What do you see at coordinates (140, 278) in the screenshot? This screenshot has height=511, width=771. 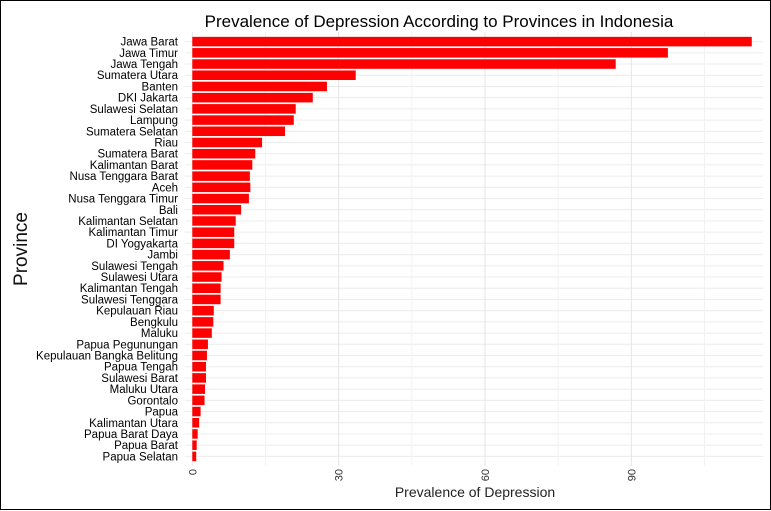 I see `y-tick-label: Sulawesi Utara` at bounding box center [140, 278].